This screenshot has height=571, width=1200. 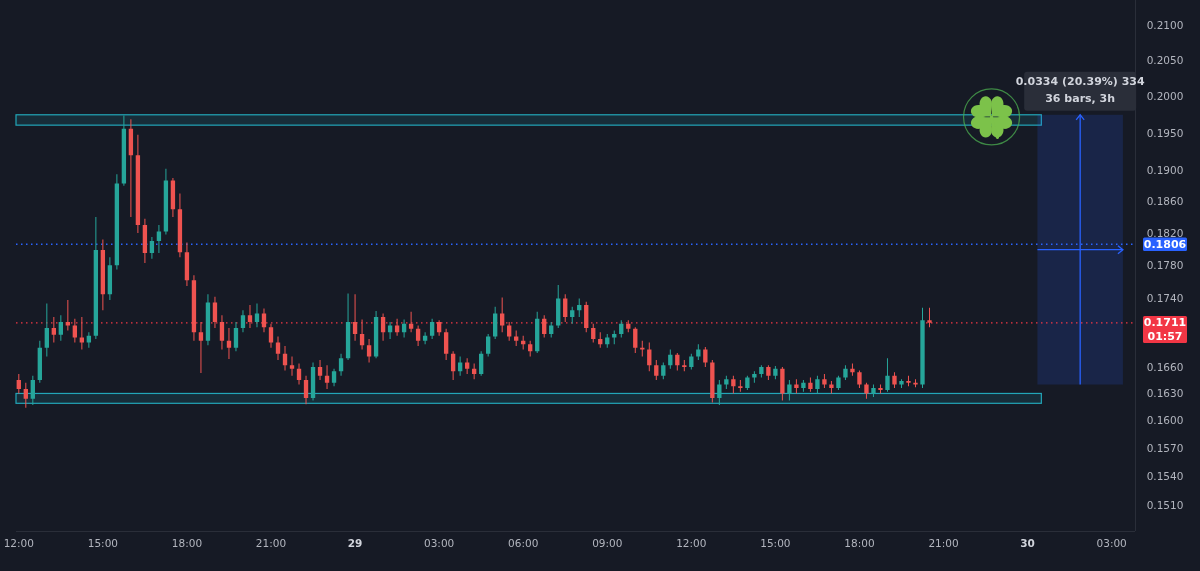 What do you see at coordinates (1165, 170) in the screenshot?
I see `y-tick-label: 0.1900` at bounding box center [1165, 170].